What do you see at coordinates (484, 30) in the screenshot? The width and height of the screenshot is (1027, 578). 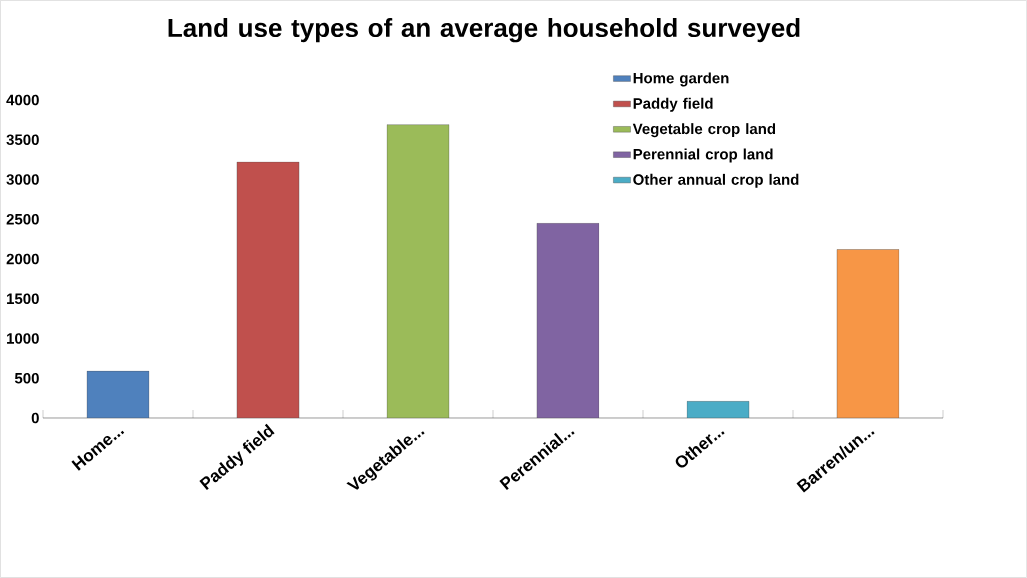 I see `chart-title: Land use types of an average household surveyed` at bounding box center [484, 30].